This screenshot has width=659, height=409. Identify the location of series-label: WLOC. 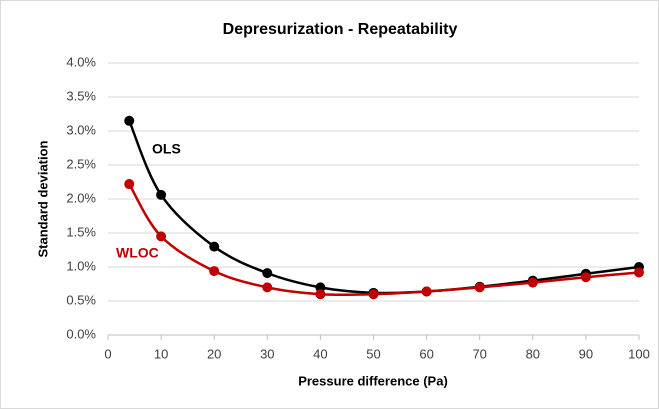
(137, 253).